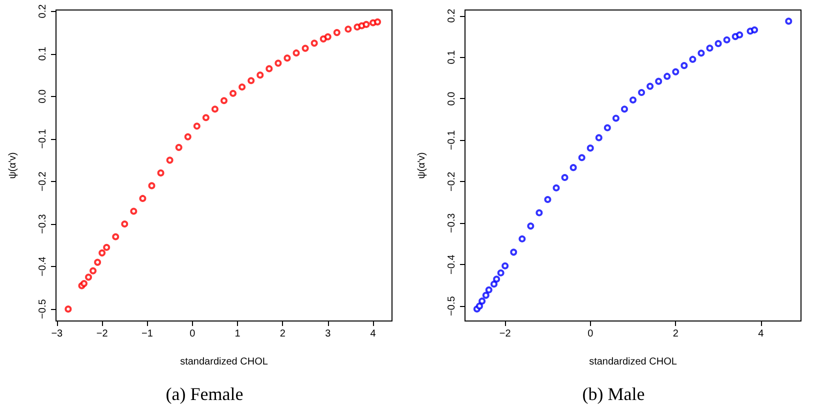 The height and width of the screenshot is (416, 818). What do you see at coordinates (205, 394) in the screenshot?
I see `text: (a) Female` at bounding box center [205, 394].